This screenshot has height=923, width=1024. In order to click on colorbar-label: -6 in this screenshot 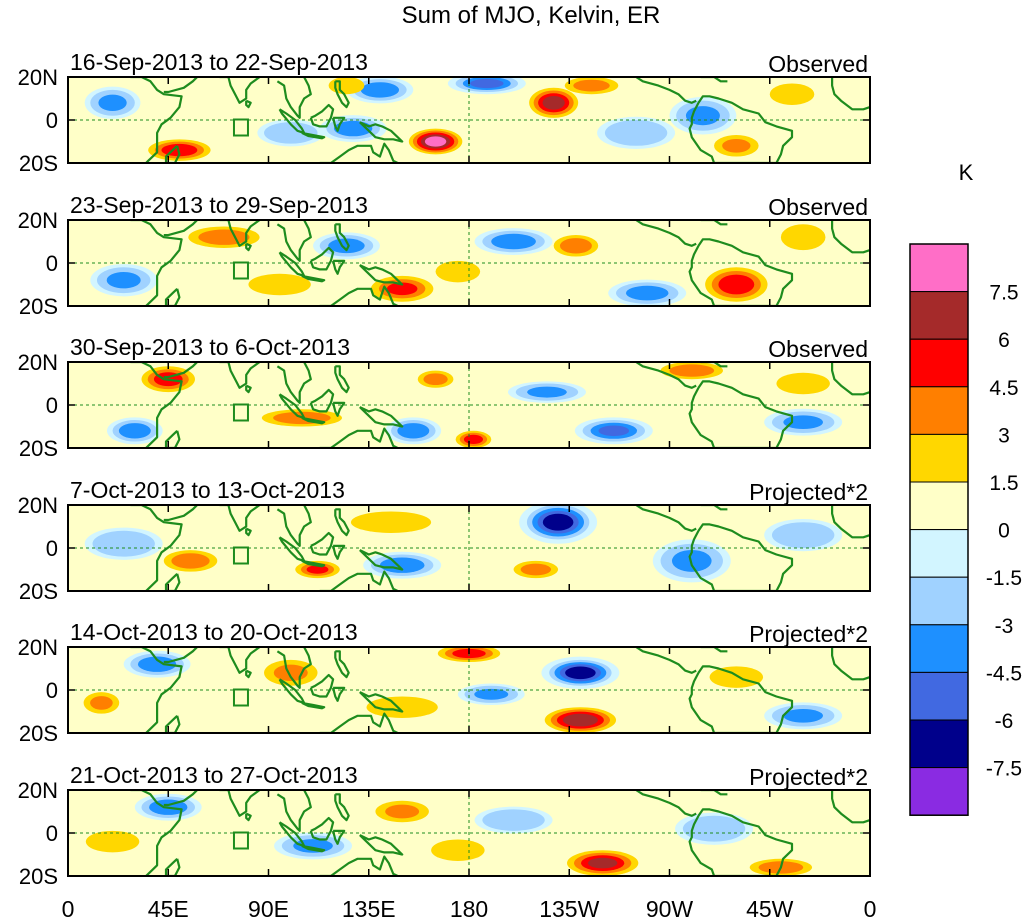, I will do `click(1004, 721)`.